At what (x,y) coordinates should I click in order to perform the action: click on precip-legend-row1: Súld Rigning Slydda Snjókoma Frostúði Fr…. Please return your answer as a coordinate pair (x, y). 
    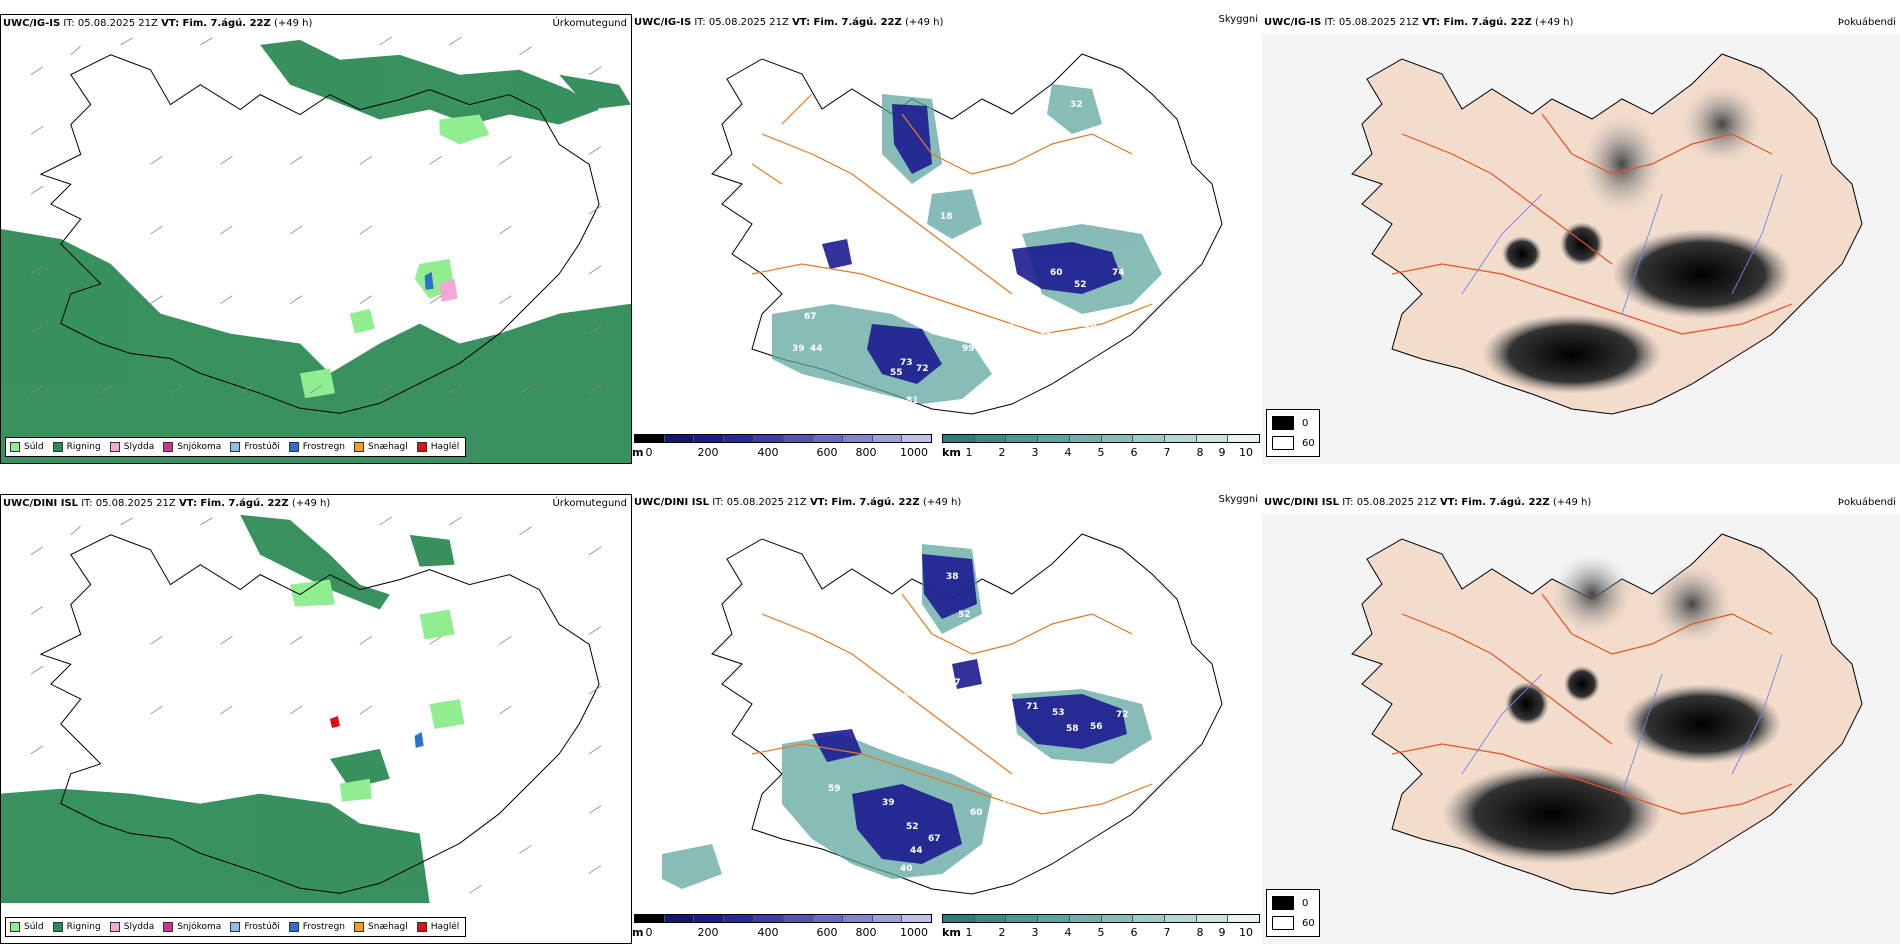
    Looking at the image, I should click on (236, 447).